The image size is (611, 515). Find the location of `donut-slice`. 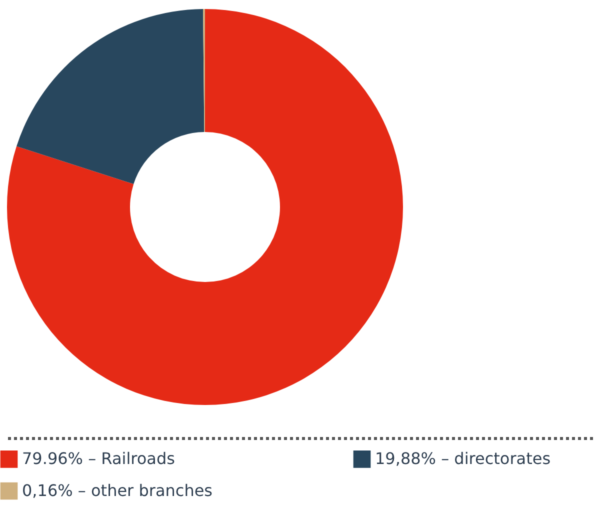

donut-slice is located at coordinates (110, 96).